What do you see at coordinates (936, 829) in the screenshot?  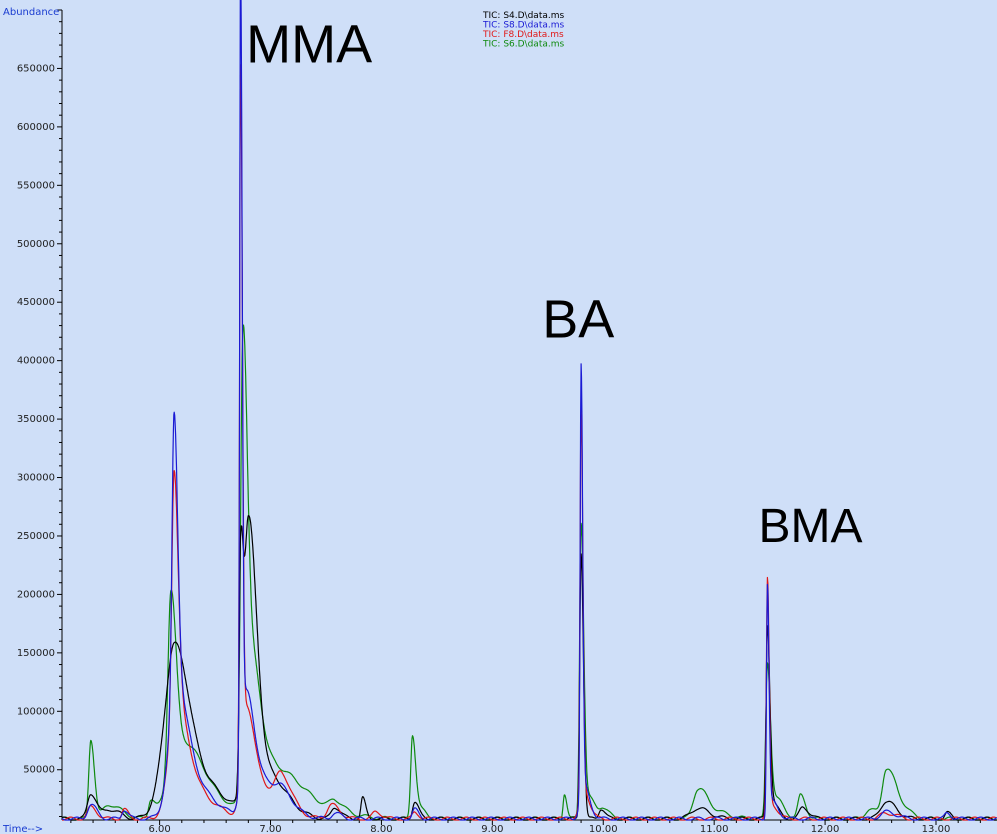 I see `x-tick-label: 13.00` at bounding box center [936, 829].